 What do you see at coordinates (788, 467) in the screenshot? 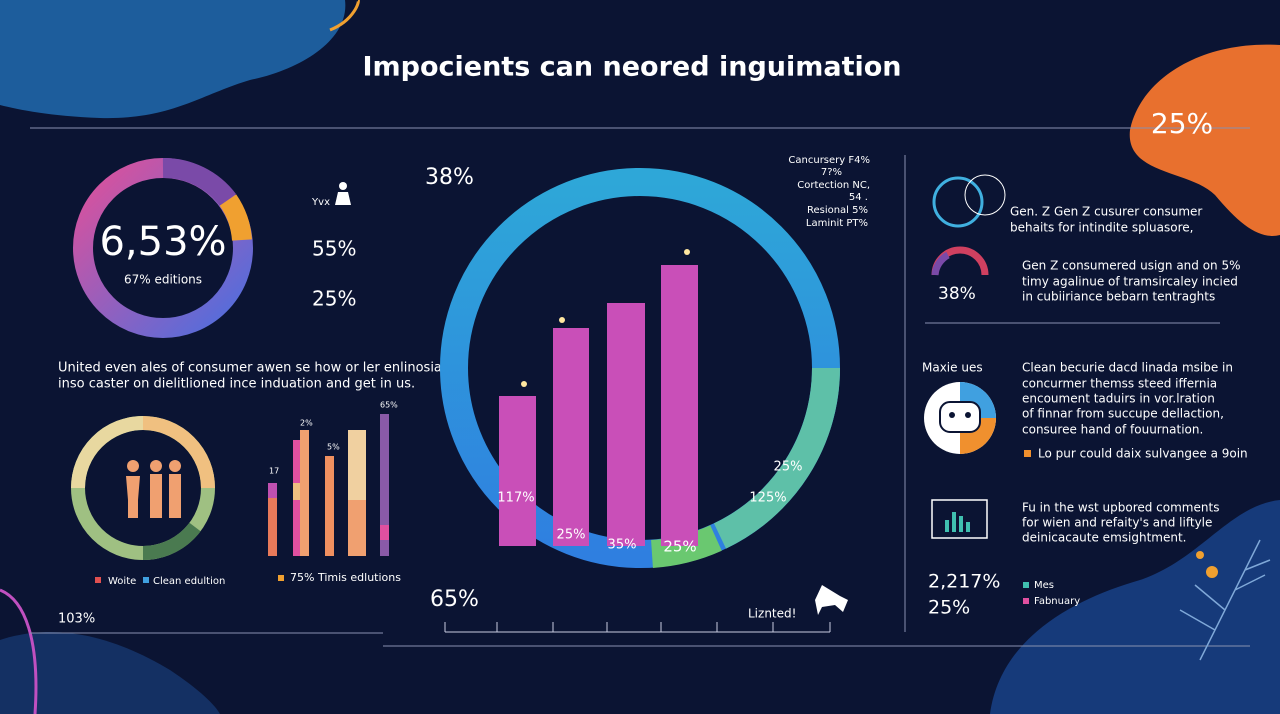
I see `ring-label: 25%` at bounding box center [788, 467].